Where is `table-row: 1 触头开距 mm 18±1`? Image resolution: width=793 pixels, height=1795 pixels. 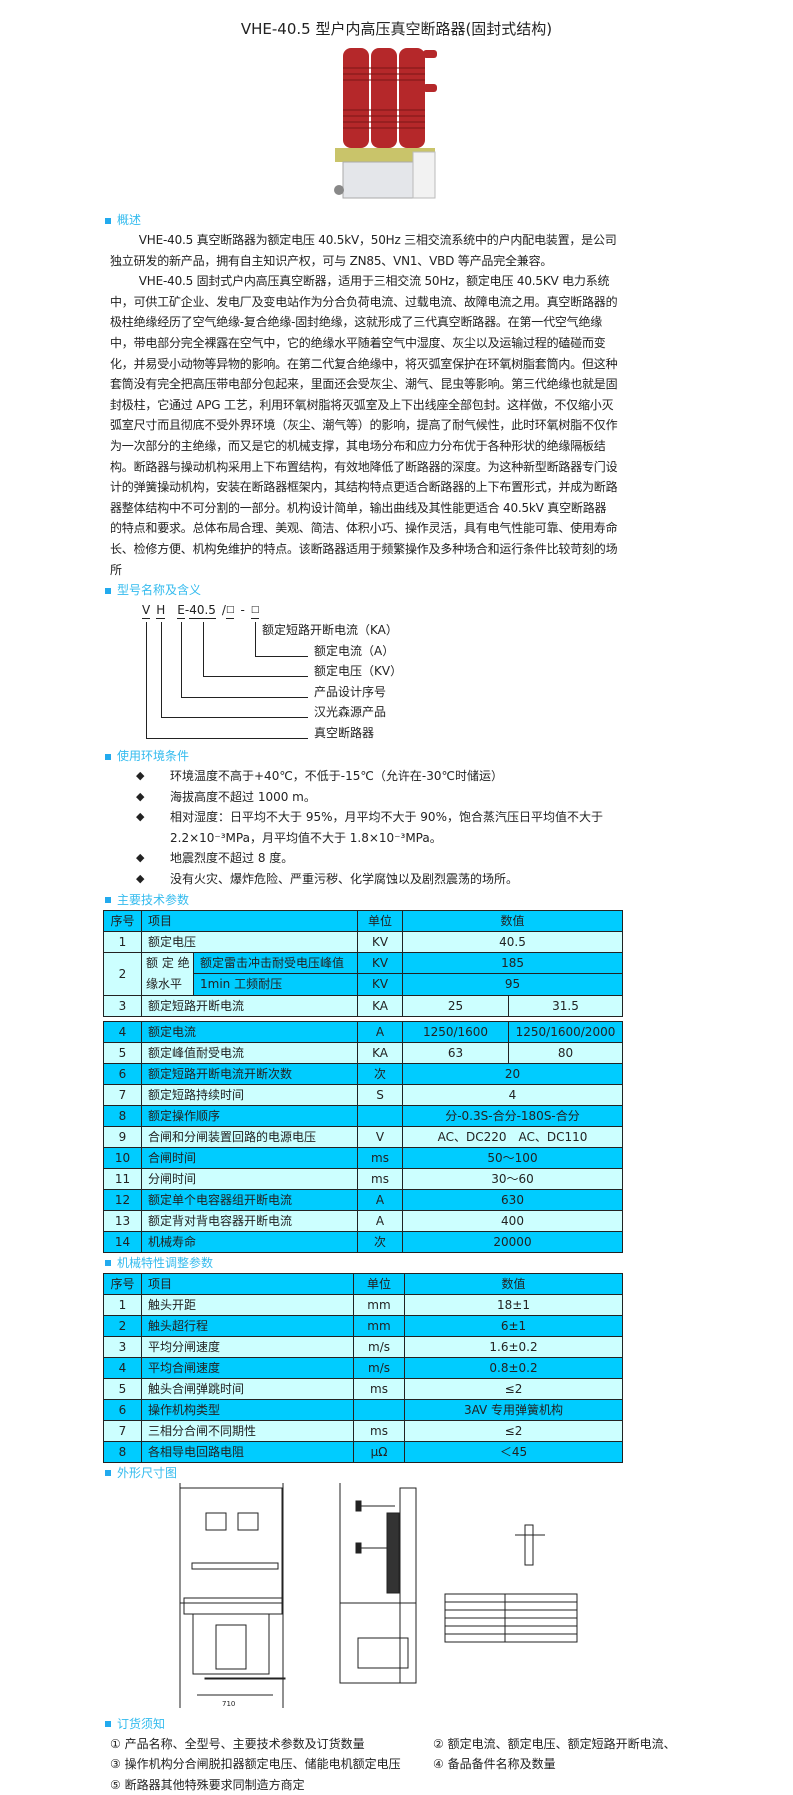
table-row: 1 触头开距 mm 18±1 is located at coordinates (363, 1304).